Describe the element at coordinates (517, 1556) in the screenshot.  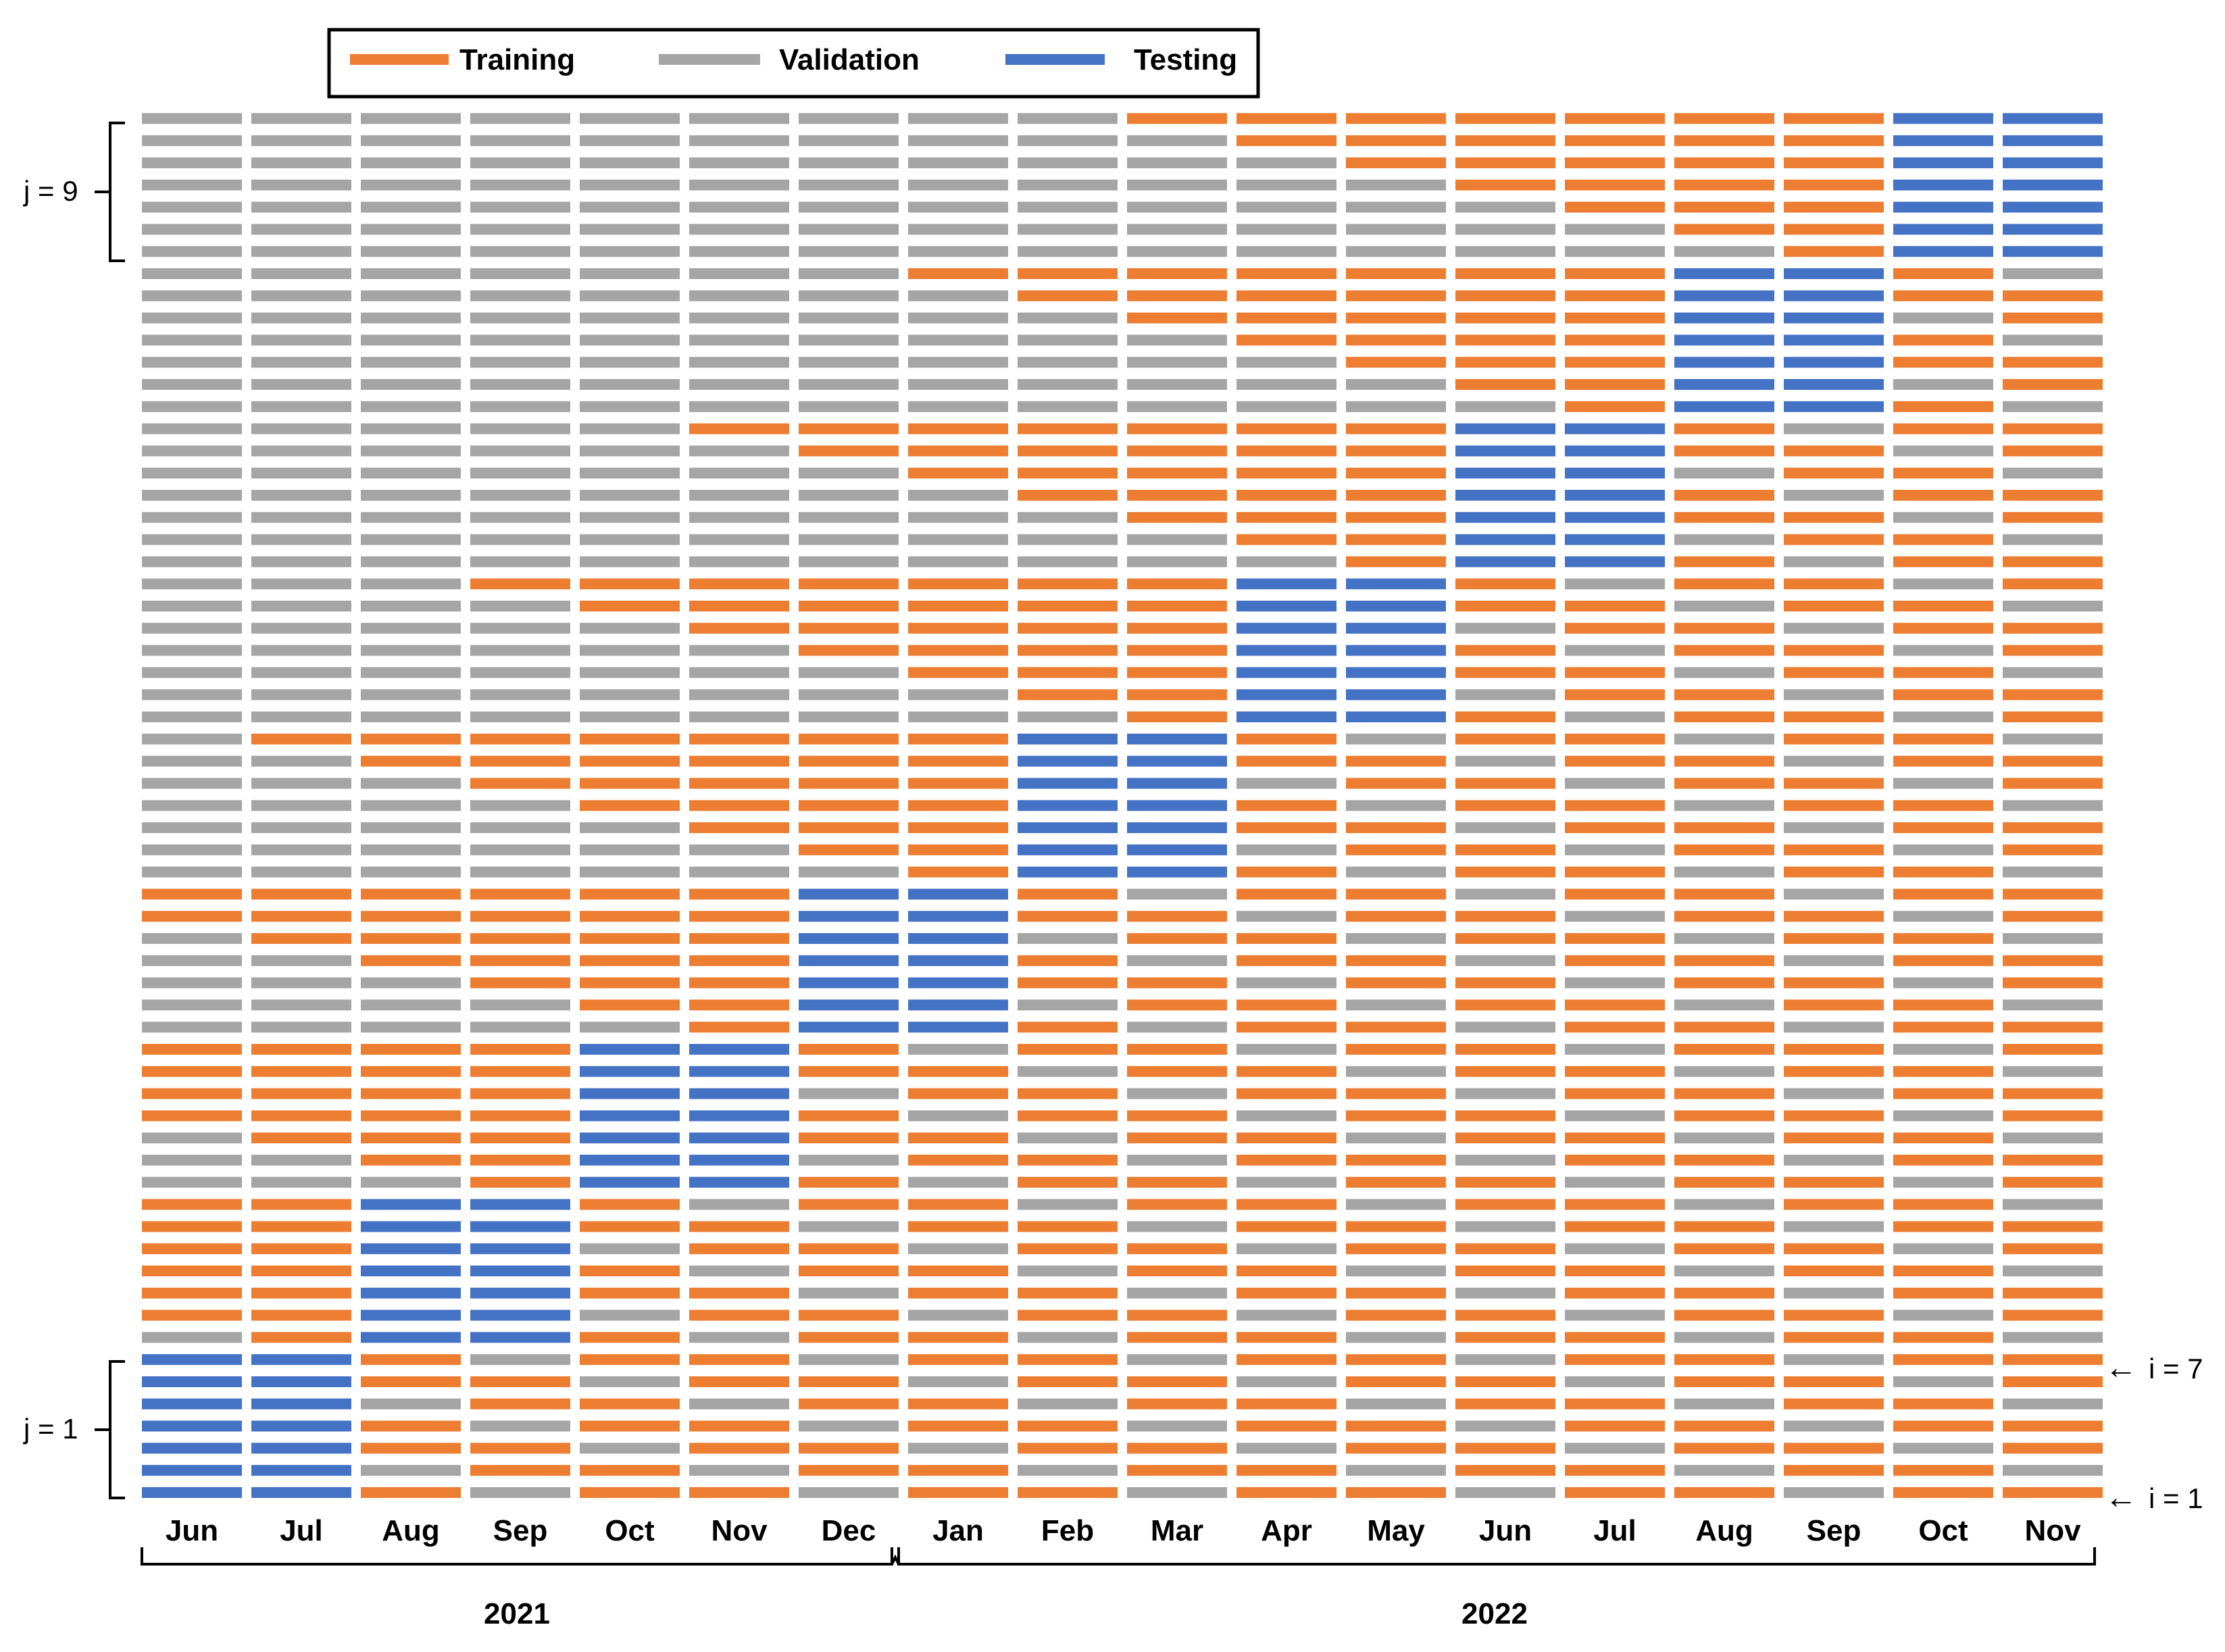
I see `year-brace-2021` at that location.